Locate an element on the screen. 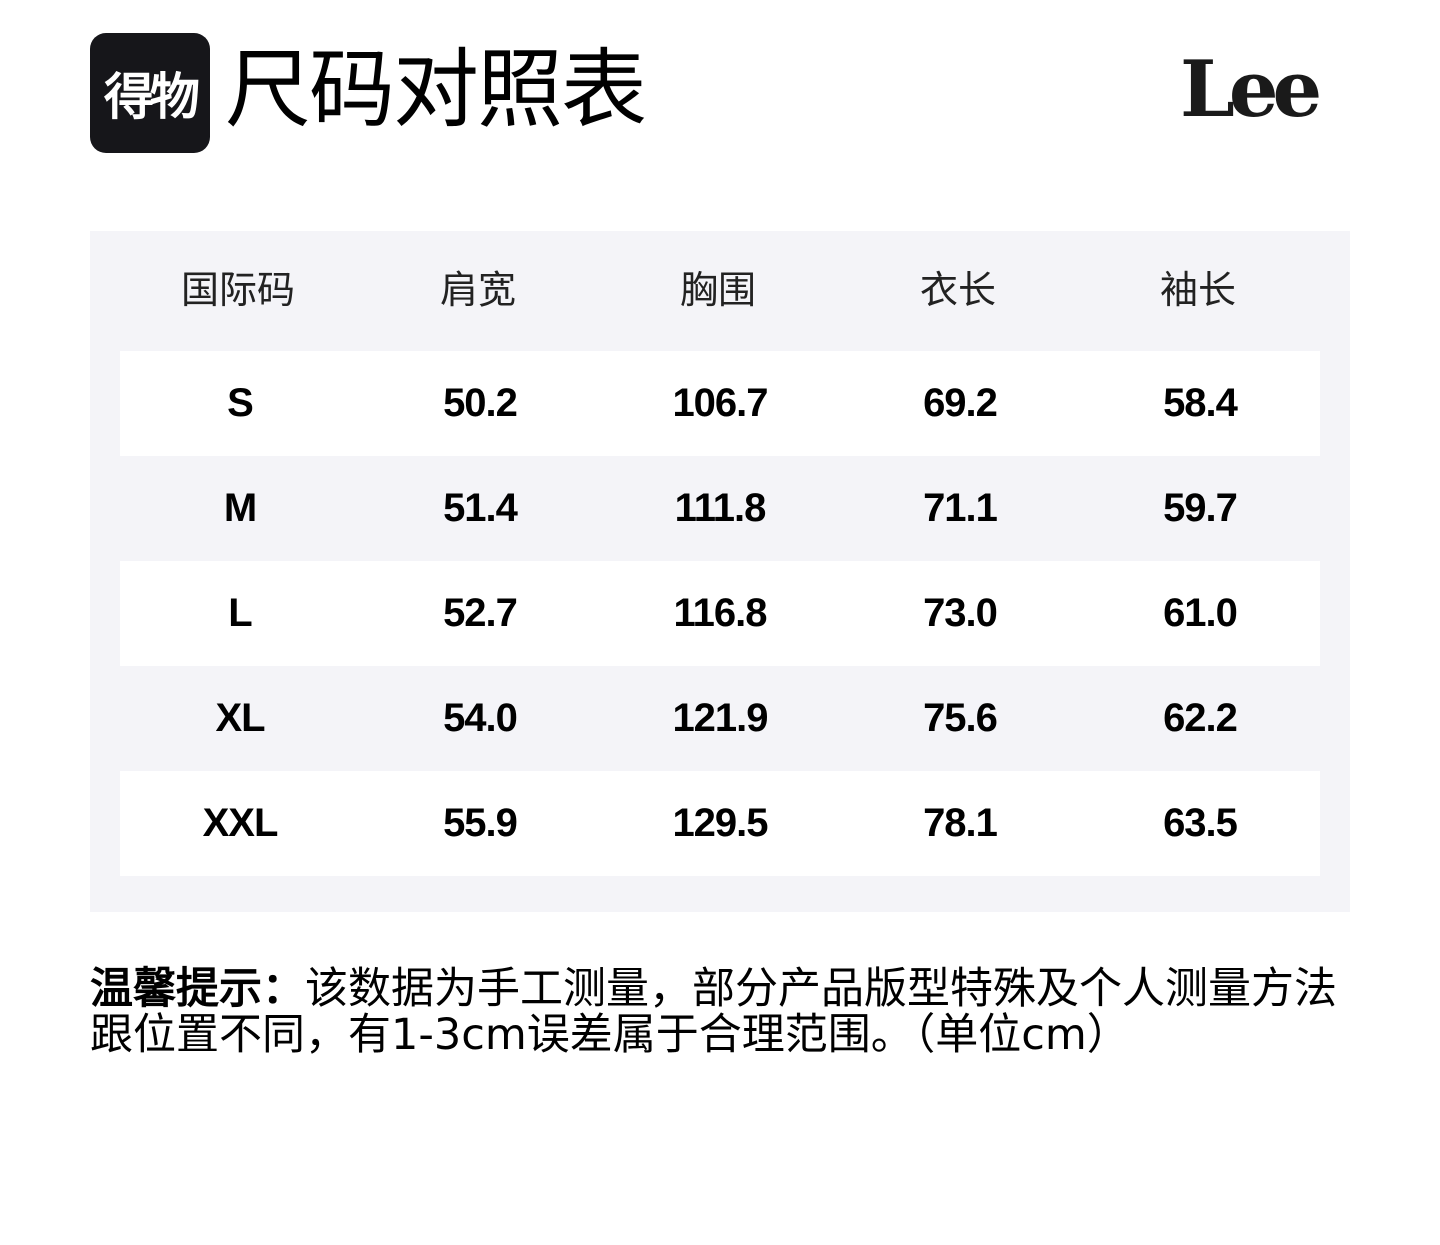 This screenshot has width=1440, height=1245. table-row: M 51.4 111.8 71.1 59.7 is located at coordinates (720, 508).